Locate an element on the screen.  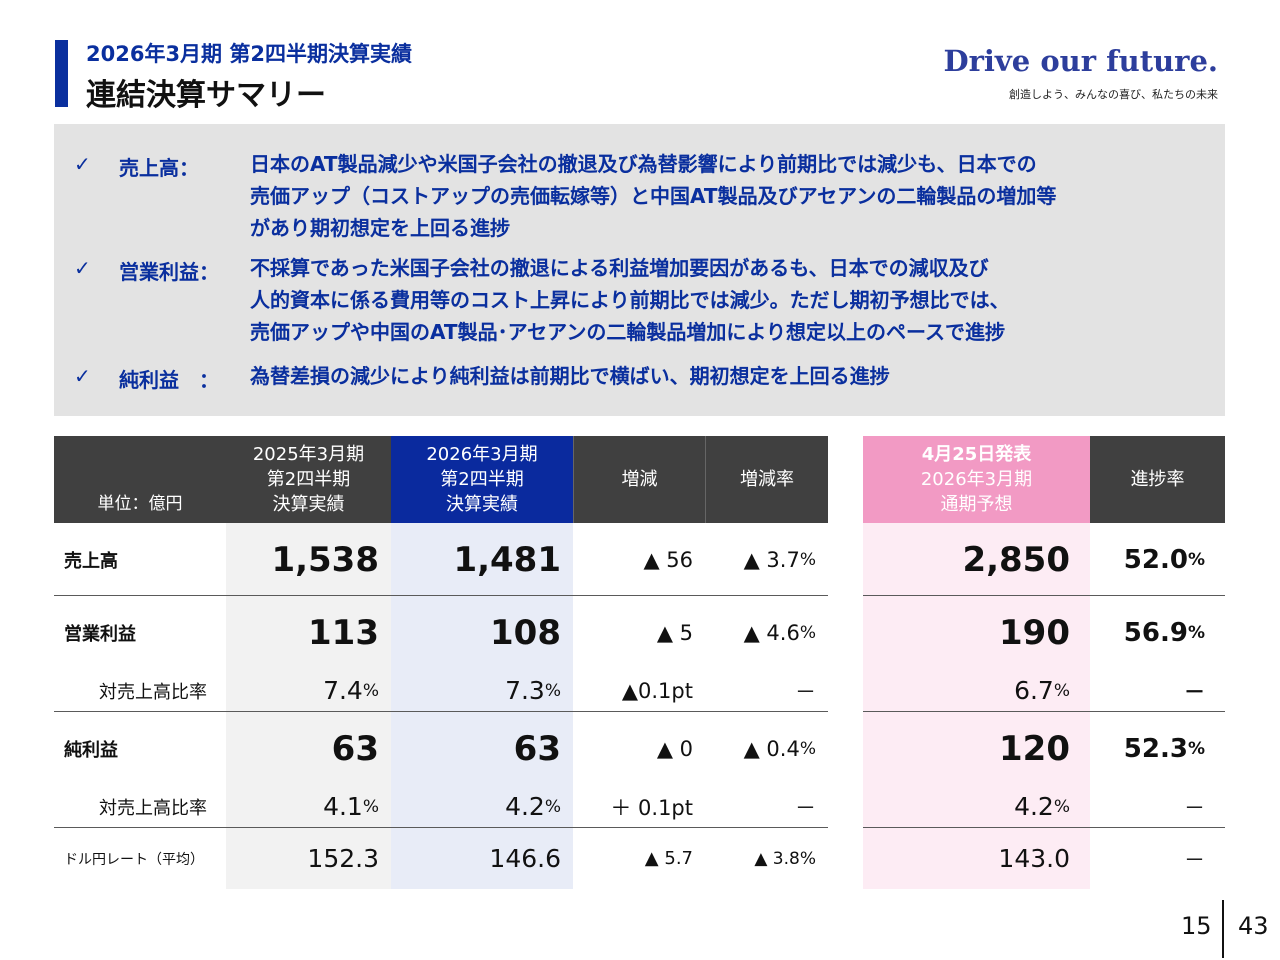
sales-prev: 1,538 is located at coordinates (308, 559).